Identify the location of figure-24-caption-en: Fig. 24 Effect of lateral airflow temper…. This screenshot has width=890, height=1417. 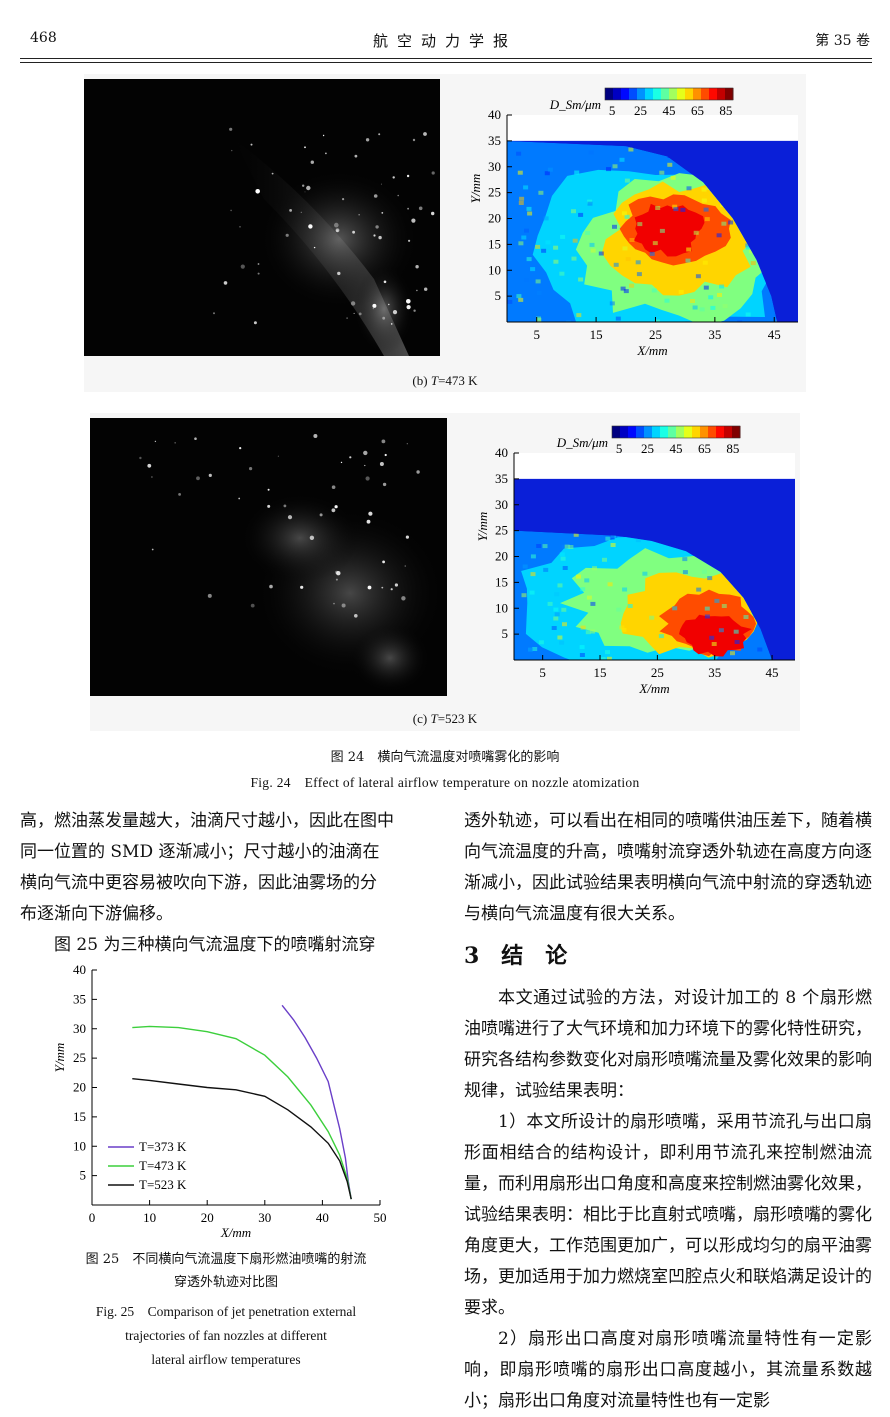
(445, 782).